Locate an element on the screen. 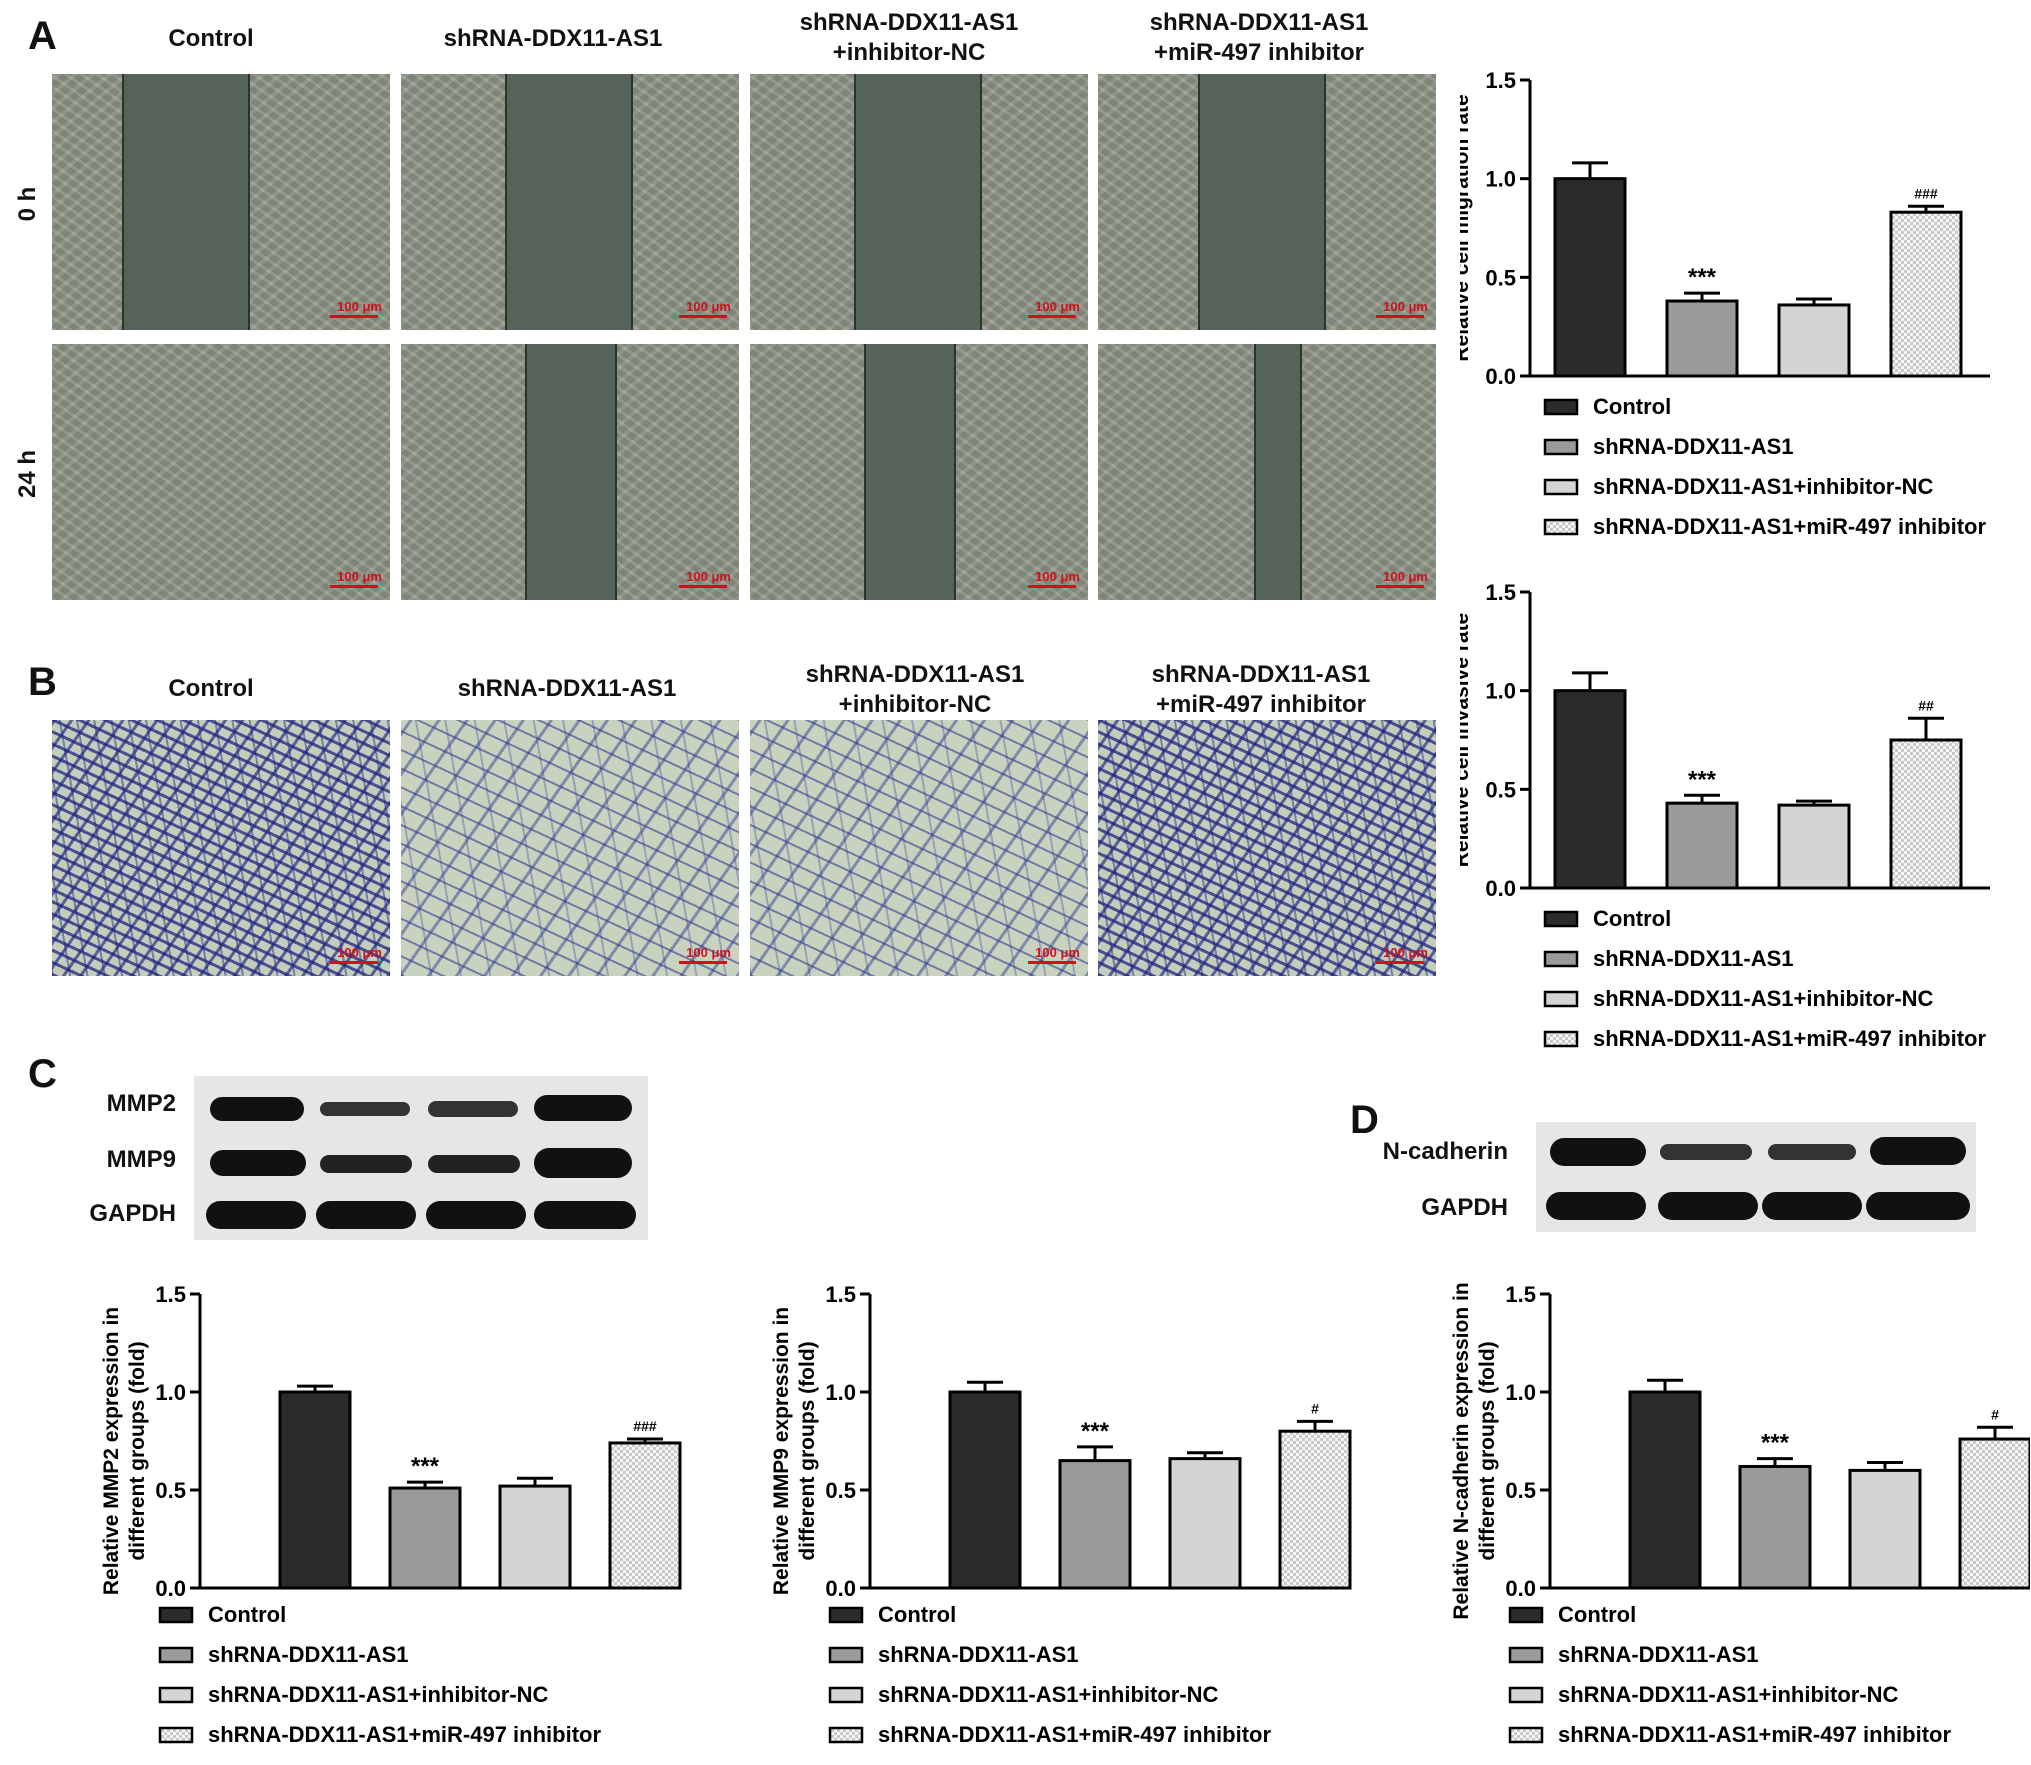 The width and height of the screenshot is (2031, 1765). band-mmp2-inh is located at coordinates (583, 1108).